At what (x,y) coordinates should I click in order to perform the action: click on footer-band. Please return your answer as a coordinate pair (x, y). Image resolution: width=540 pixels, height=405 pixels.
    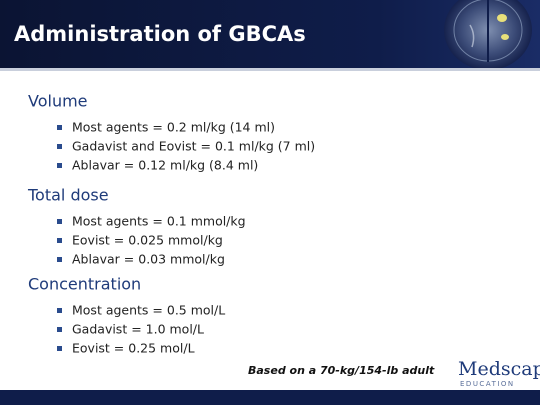
    Looking at the image, I should click on (270, 397).